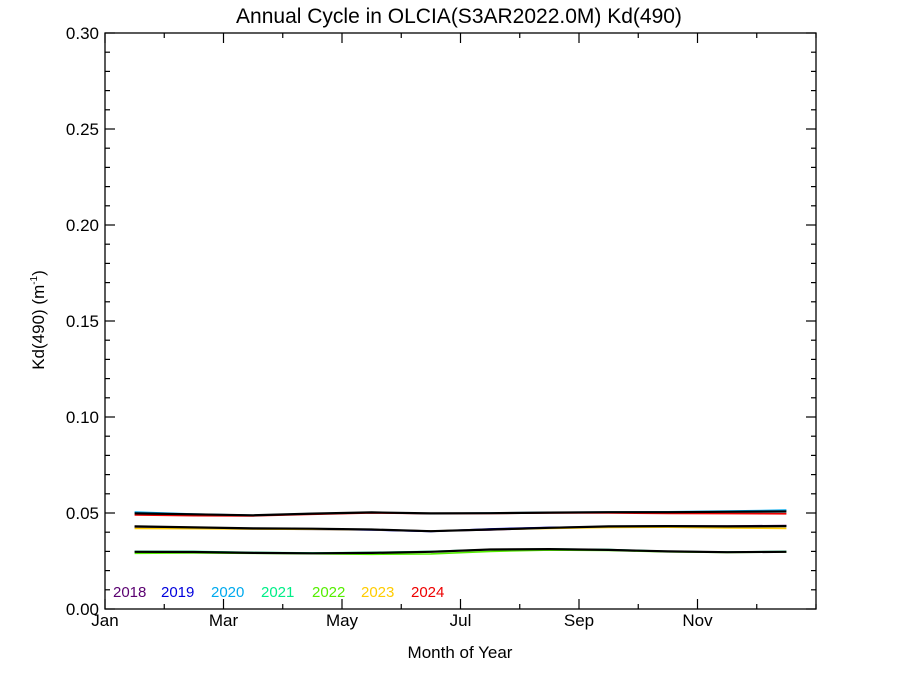 The image size is (900, 675). I want to click on y-tick-label: 0.05, so click(82, 513).